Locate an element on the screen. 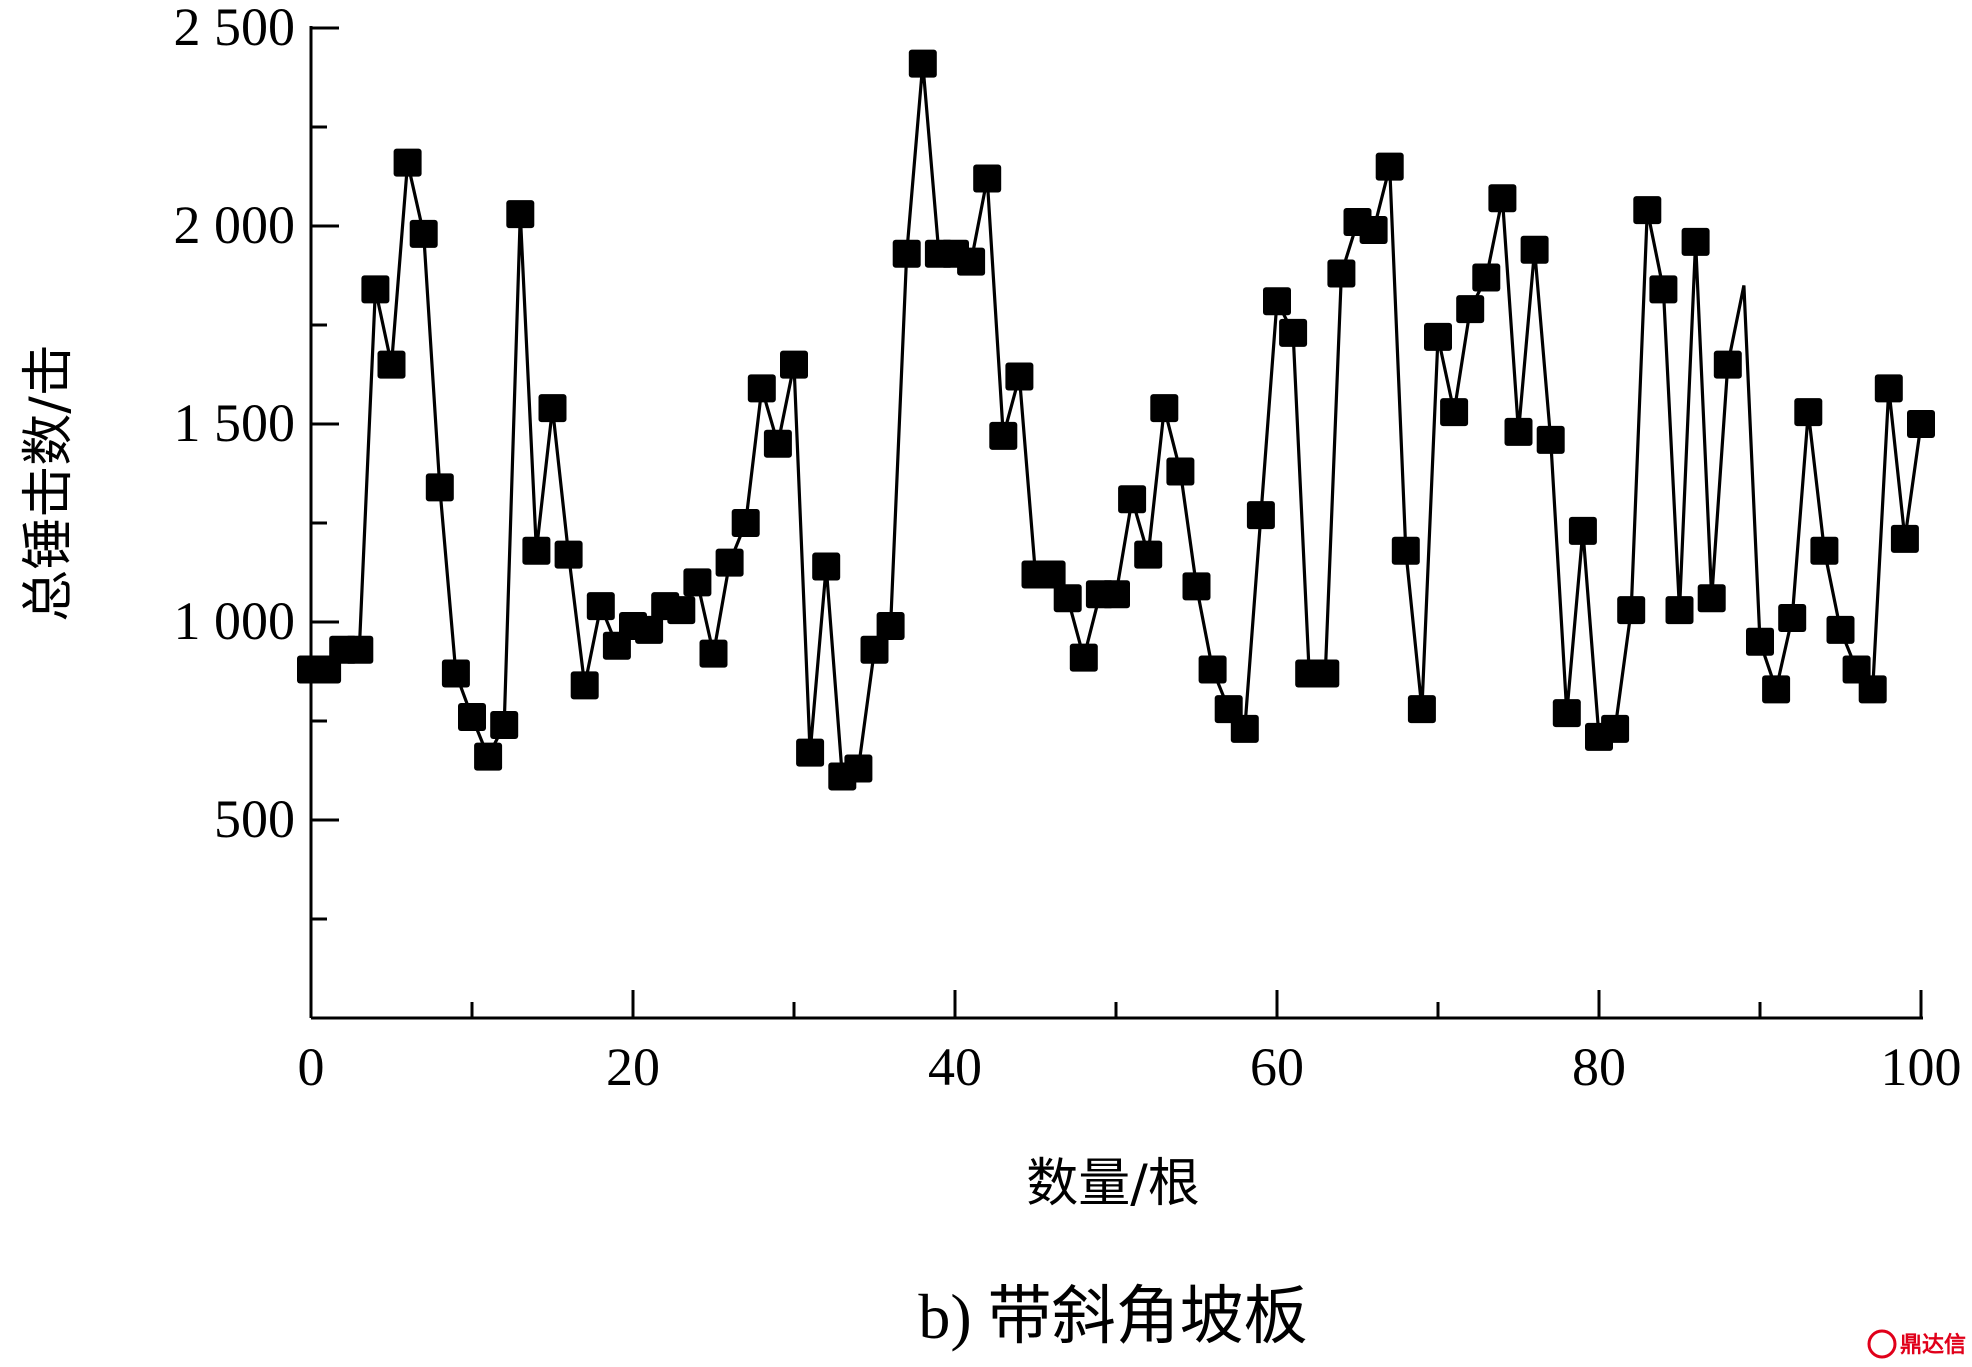  x-tick-label: 40 is located at coordinates (955, 1067).